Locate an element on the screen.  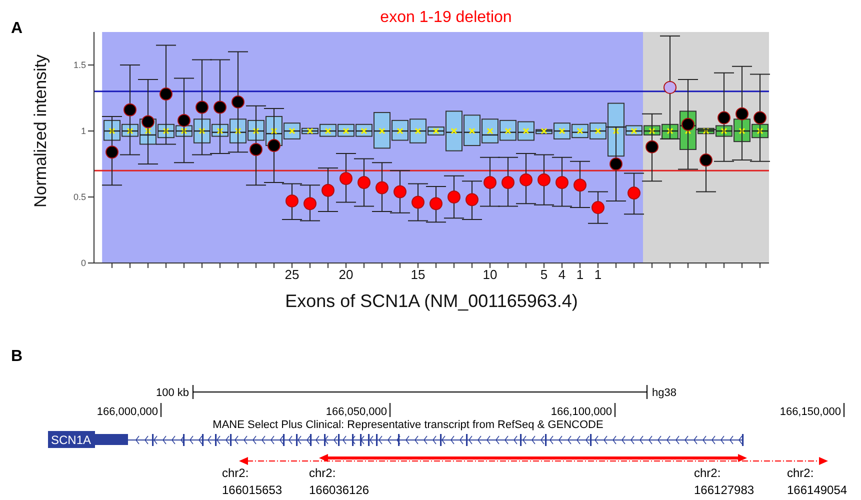
text: chr2: 166015653 is located at coordinates (252, 481).